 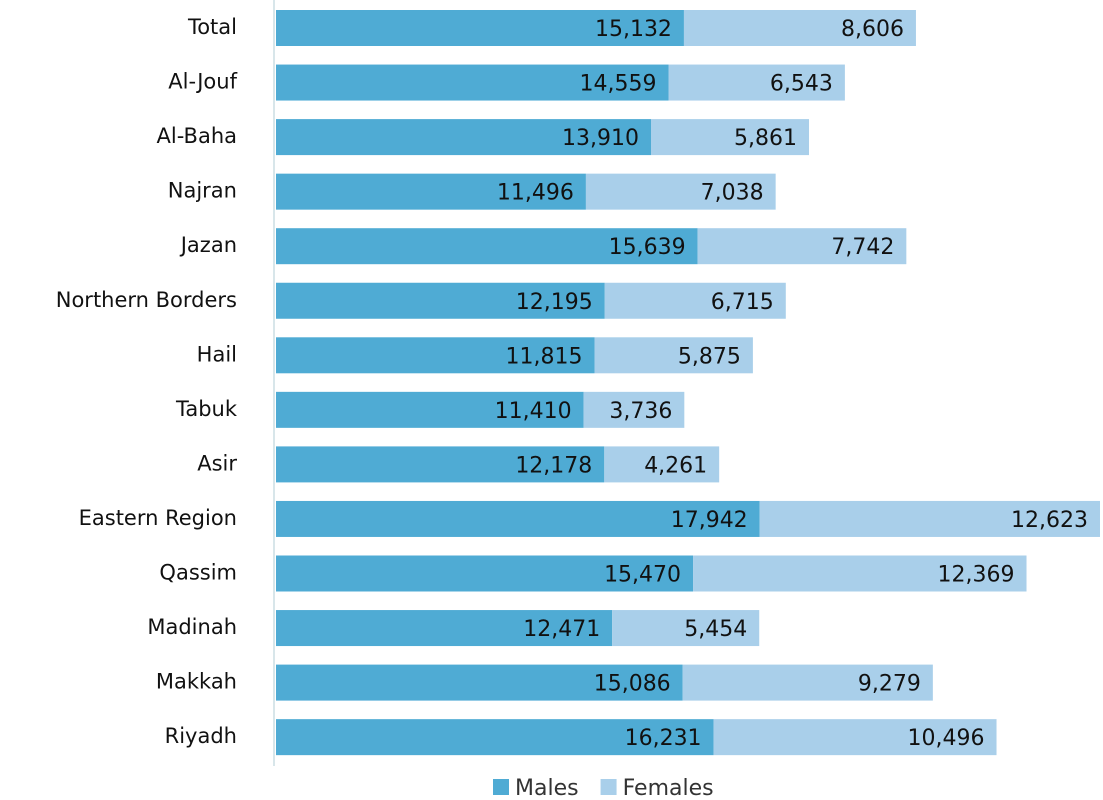 I want to click on legend-label: Females, so click(x=668, y=788).